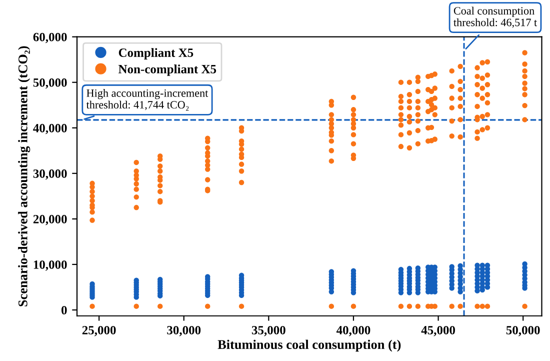 The height and width of the screenshot is (361, 550). I want to click on x-tick-label: 25,000, so click(99, 331).